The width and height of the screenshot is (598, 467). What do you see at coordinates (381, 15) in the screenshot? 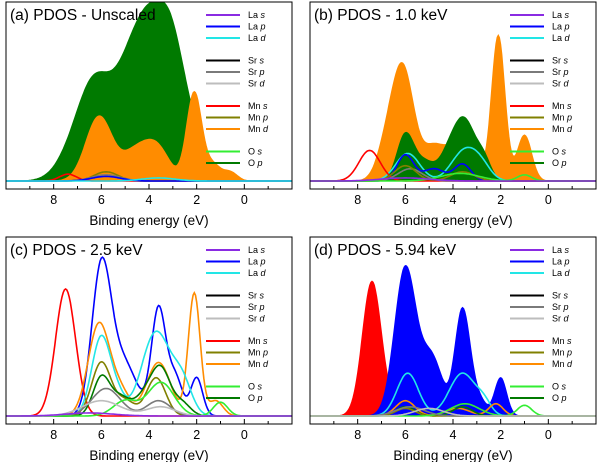
I see `panel-title: (b) PDOS - 1.0 keV` at bounding box center [381, 15].